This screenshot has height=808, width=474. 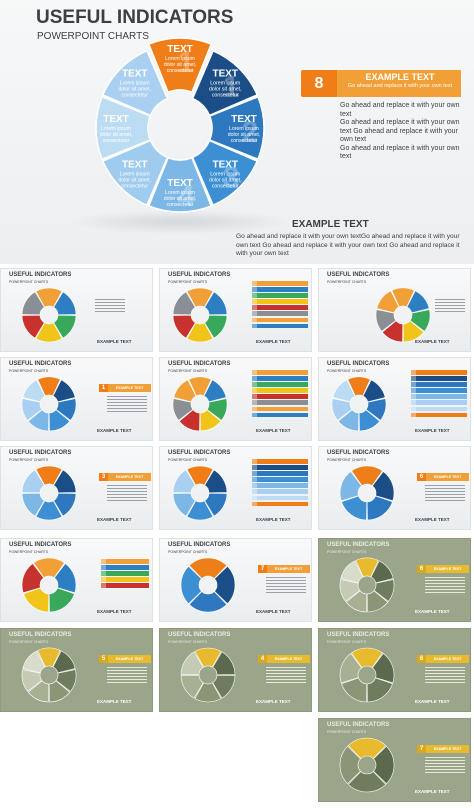 What do you see at coordinates (134, 90) in the screenshot?
I see `segment-body: dolor sit amet,` at bounding box center [134, 90].